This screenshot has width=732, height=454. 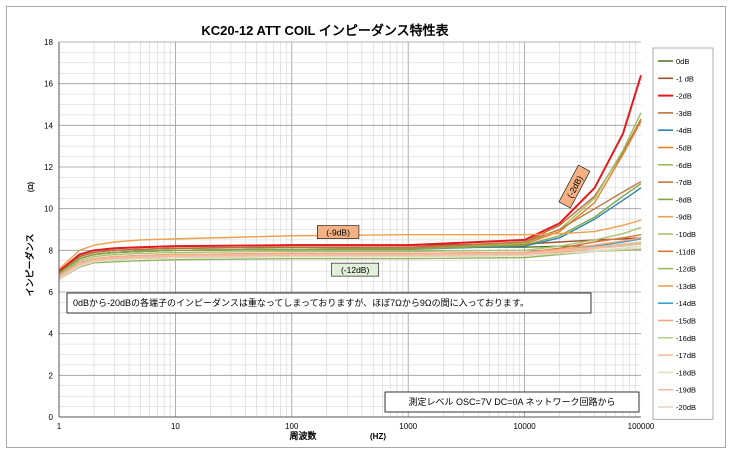 I want to click on annotation-text: (-12dB), so click(x=355, y=270).